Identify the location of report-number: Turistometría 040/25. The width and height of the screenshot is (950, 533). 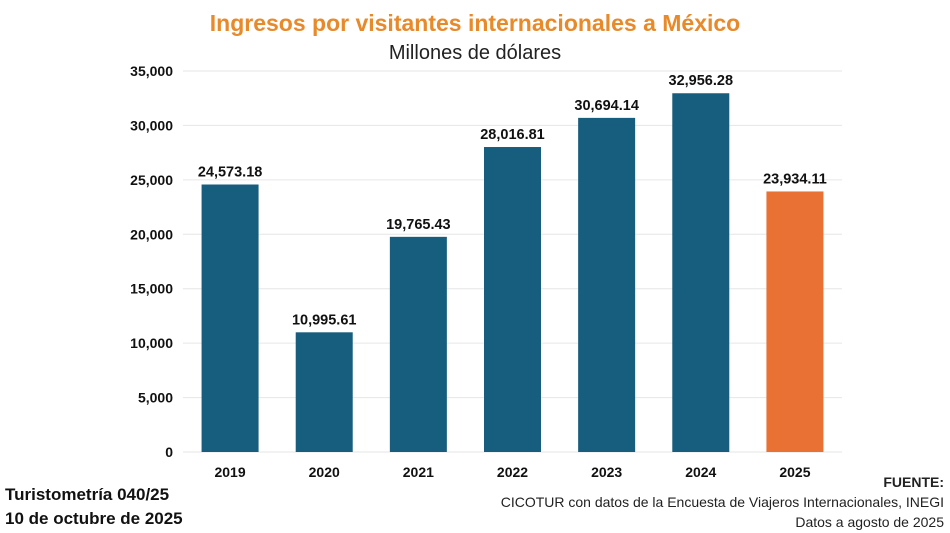
(87, 494).